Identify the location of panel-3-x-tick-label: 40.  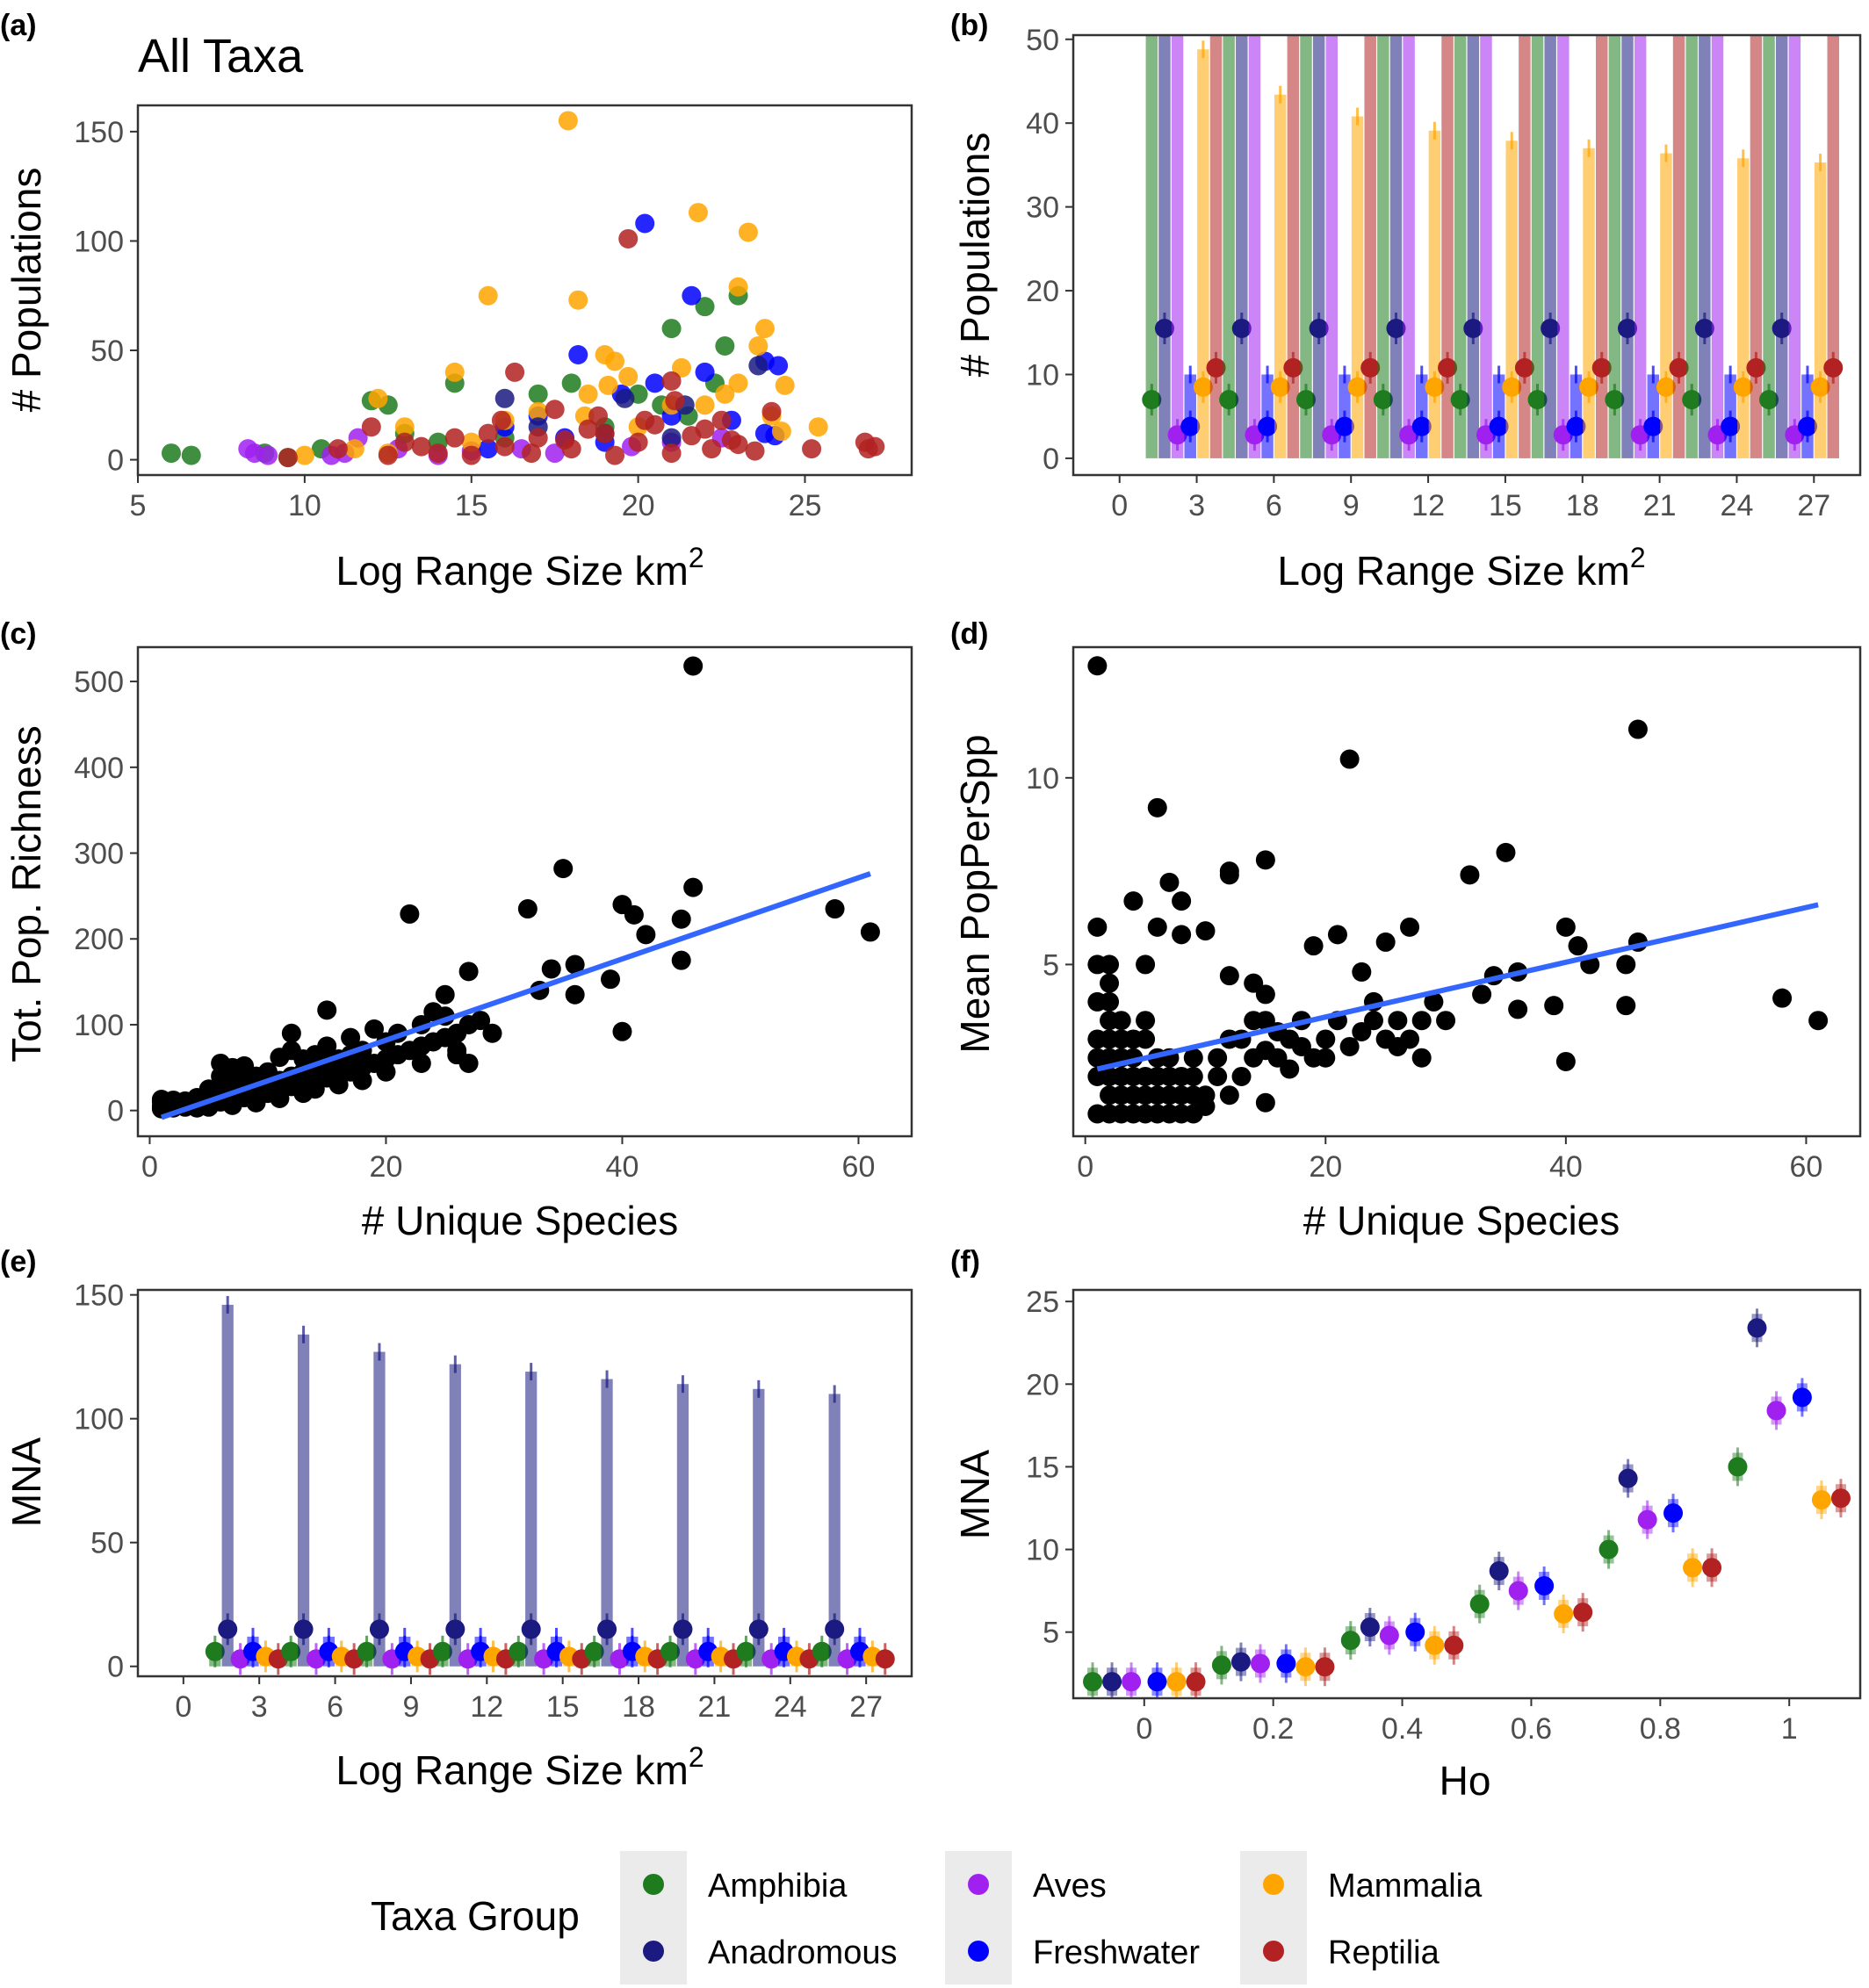
(1566, 1167).